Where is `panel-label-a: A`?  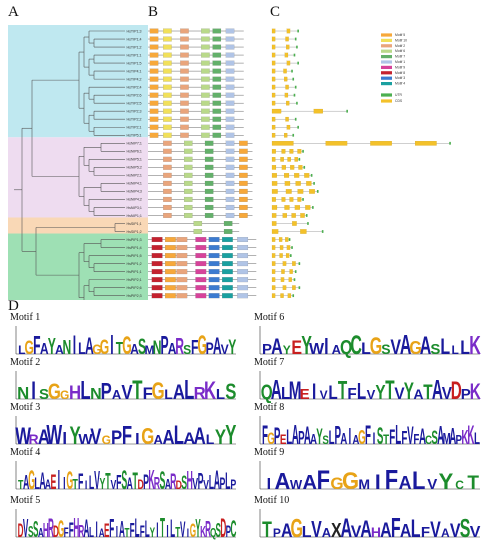 panel-label-a: A is located at coordinates (13, 12).